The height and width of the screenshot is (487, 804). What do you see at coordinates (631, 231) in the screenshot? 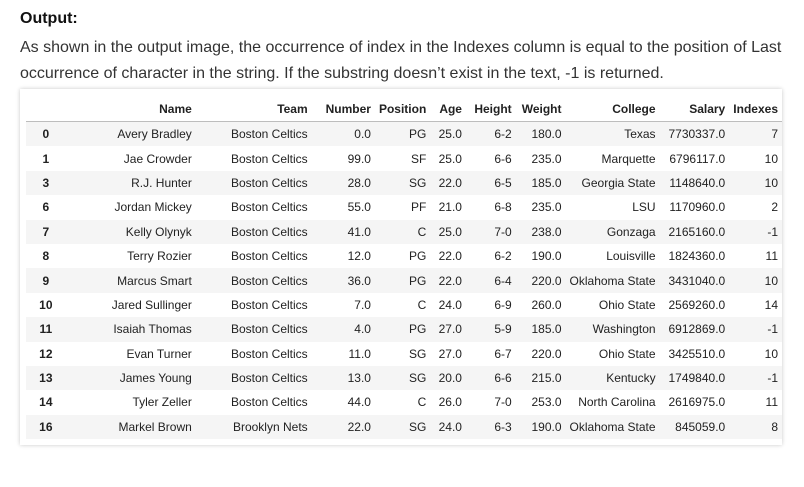
I see `table-cell: Gonzaga` at bounding box center [631, 231].